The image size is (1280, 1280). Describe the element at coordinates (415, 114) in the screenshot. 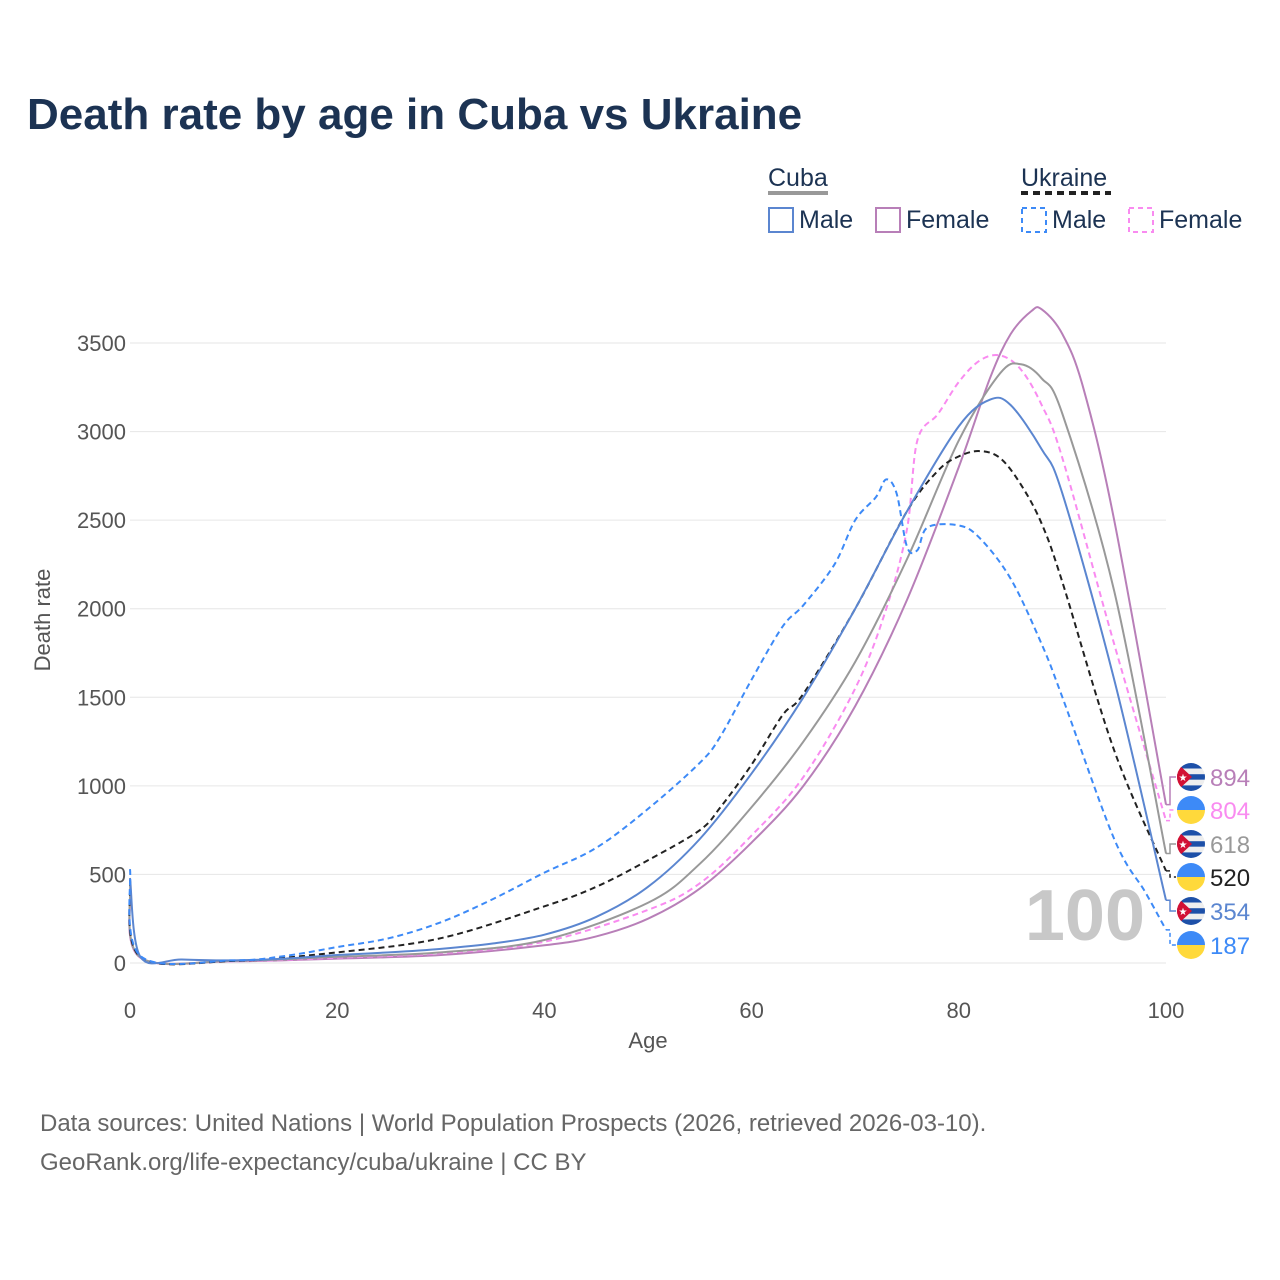

I see `chart-title: Death rate by age in Cuba vs Ukraine` at that location.